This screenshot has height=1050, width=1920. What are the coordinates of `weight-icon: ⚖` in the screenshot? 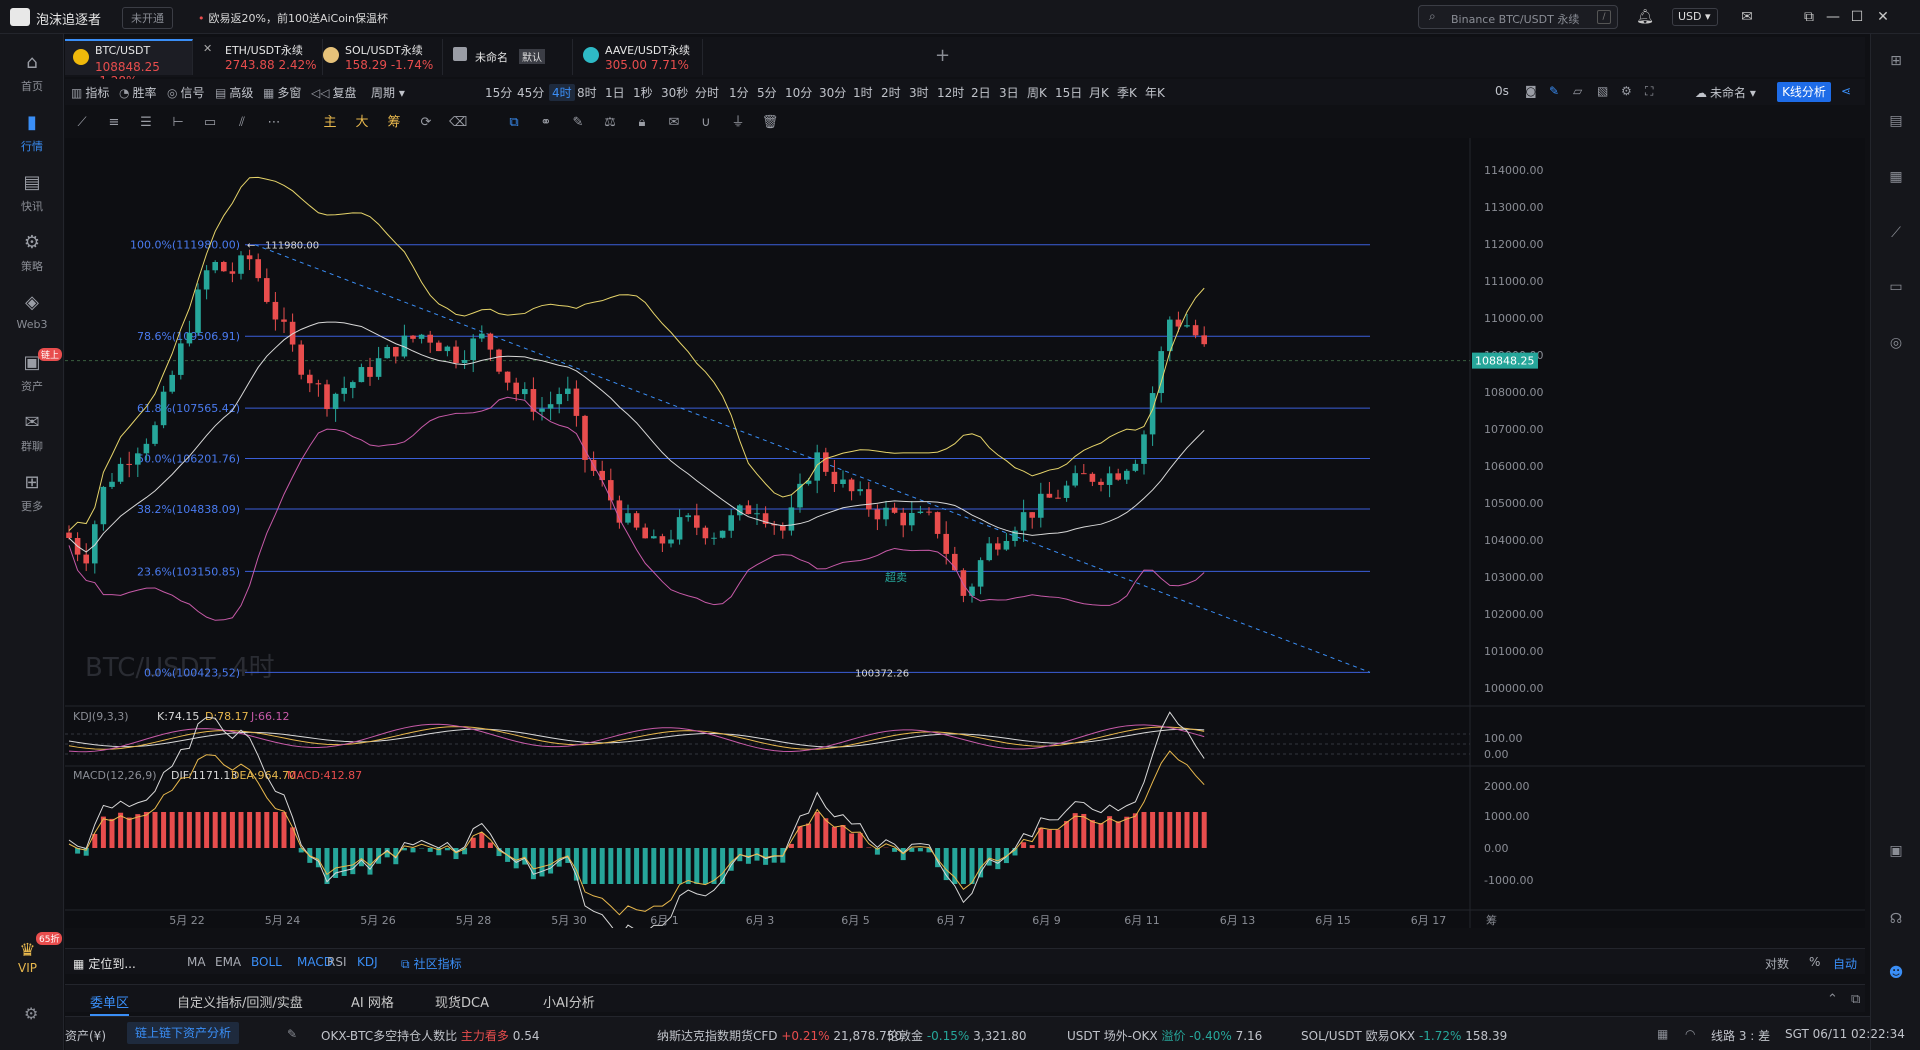 It's located at (610, 122).